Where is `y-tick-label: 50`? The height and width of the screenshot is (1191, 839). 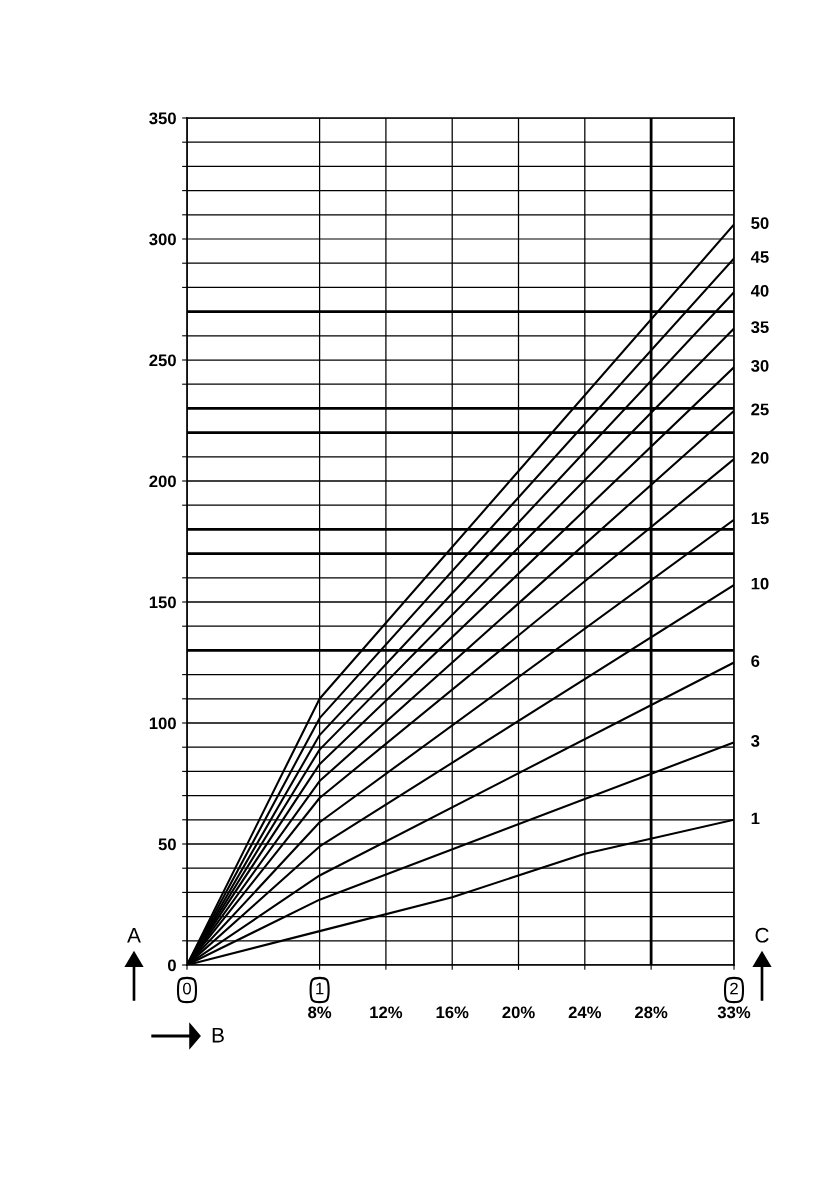
y-tick-label: 50 is located at coordinates (167, 844).